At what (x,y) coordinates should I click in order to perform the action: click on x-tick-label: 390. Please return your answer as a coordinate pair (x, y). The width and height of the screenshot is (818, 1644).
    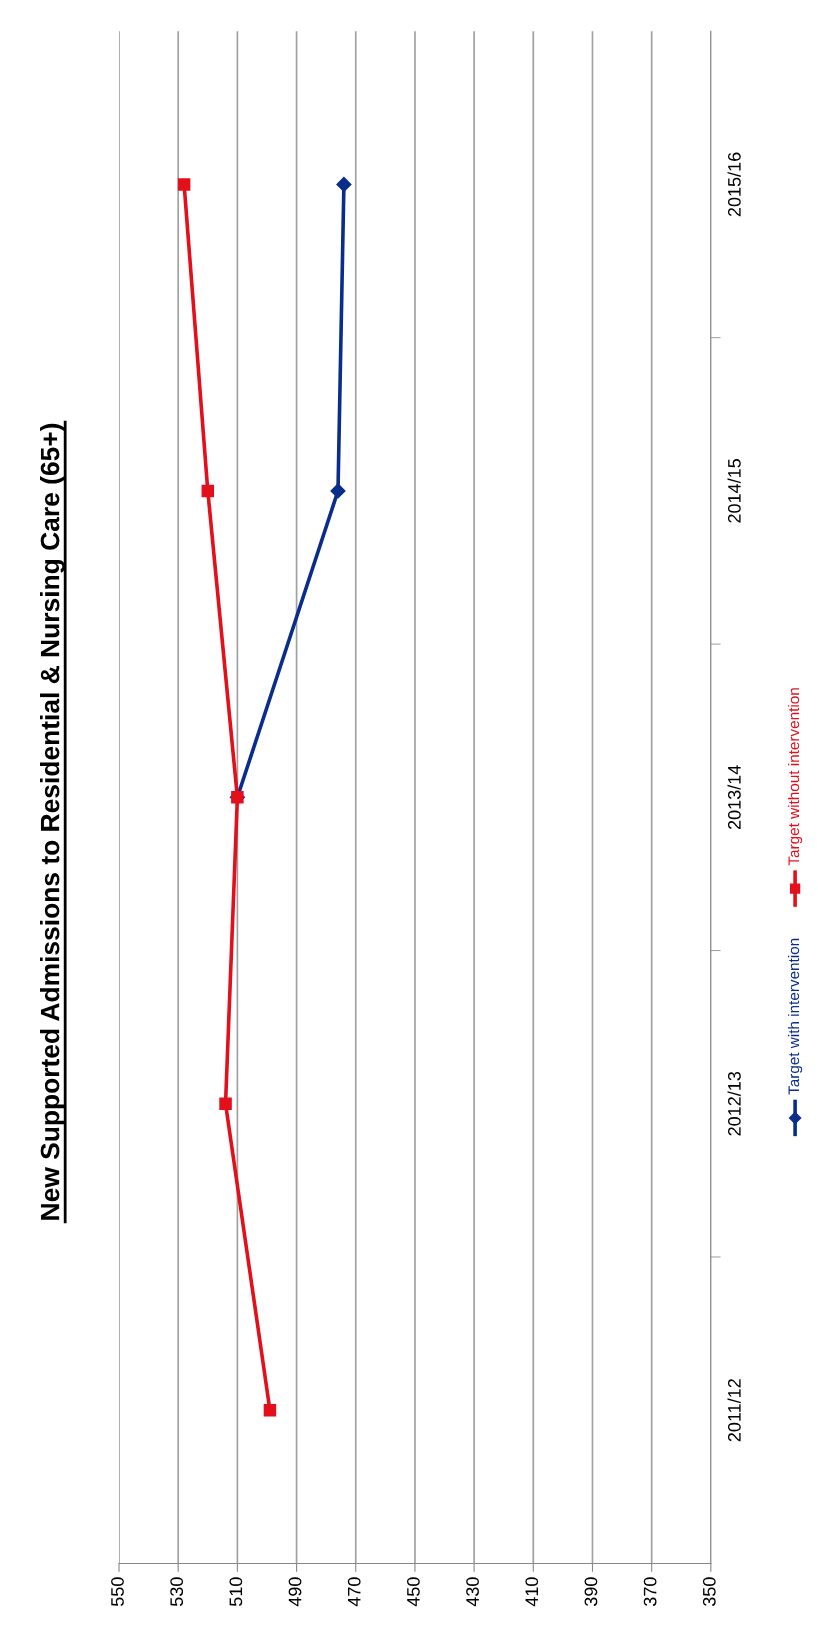
    Looking at the image, I should click on (591, 1592).